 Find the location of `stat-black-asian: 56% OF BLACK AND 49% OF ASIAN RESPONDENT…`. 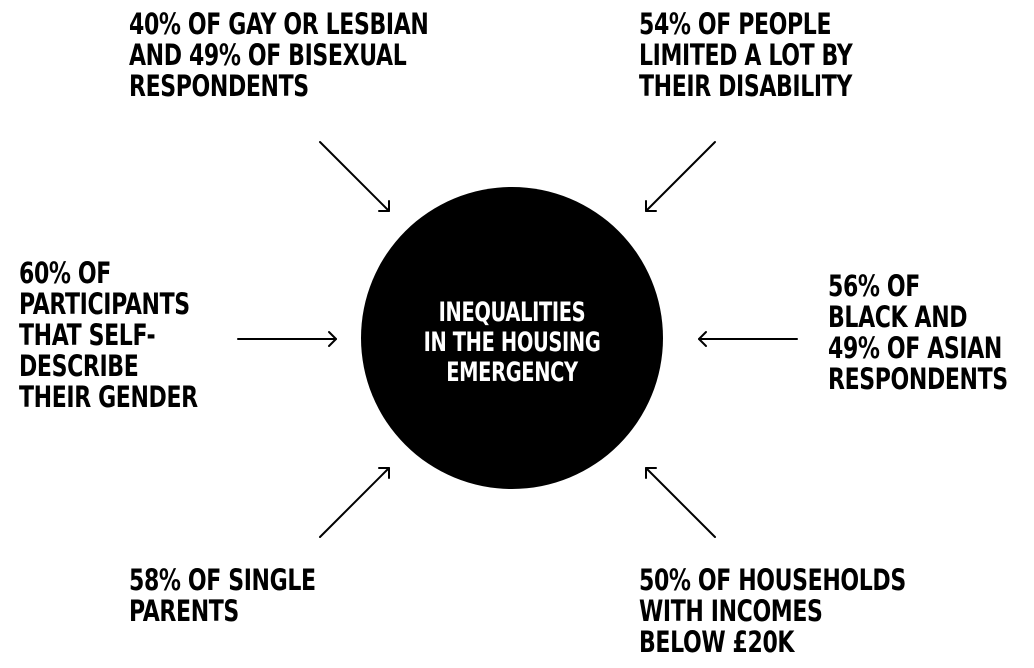

stat-black-asian: 56% OF BLACK AND 49% OF ASIAN RESPONDENT… is located at coordinates (918, 333).